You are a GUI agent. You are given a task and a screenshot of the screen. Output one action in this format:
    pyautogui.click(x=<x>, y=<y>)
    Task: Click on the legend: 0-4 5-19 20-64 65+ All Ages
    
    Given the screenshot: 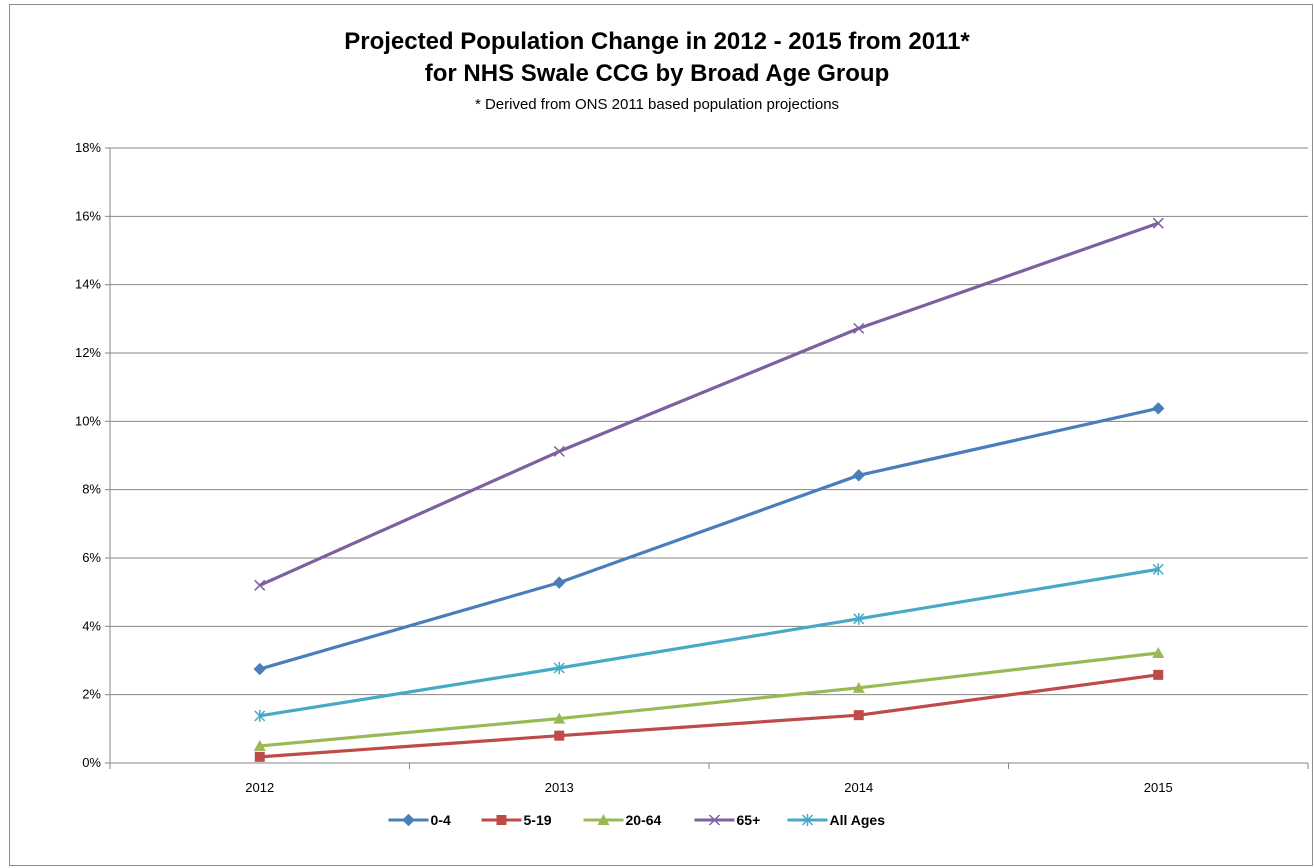 What is the action you would take?
    pyautogui.click(x=637, y=820)
    